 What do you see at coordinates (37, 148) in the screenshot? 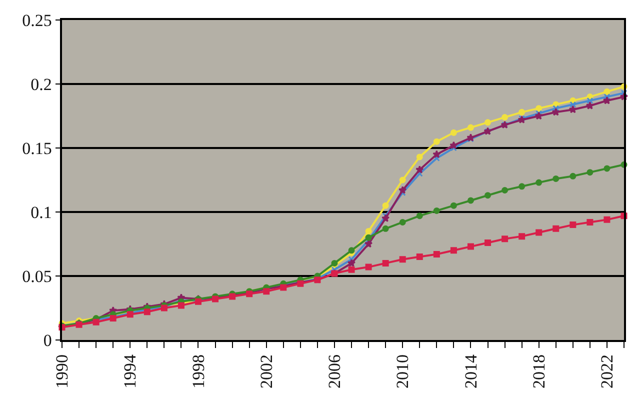
I see `y-tick-label: 0.15` at bounding box center [37, 148].